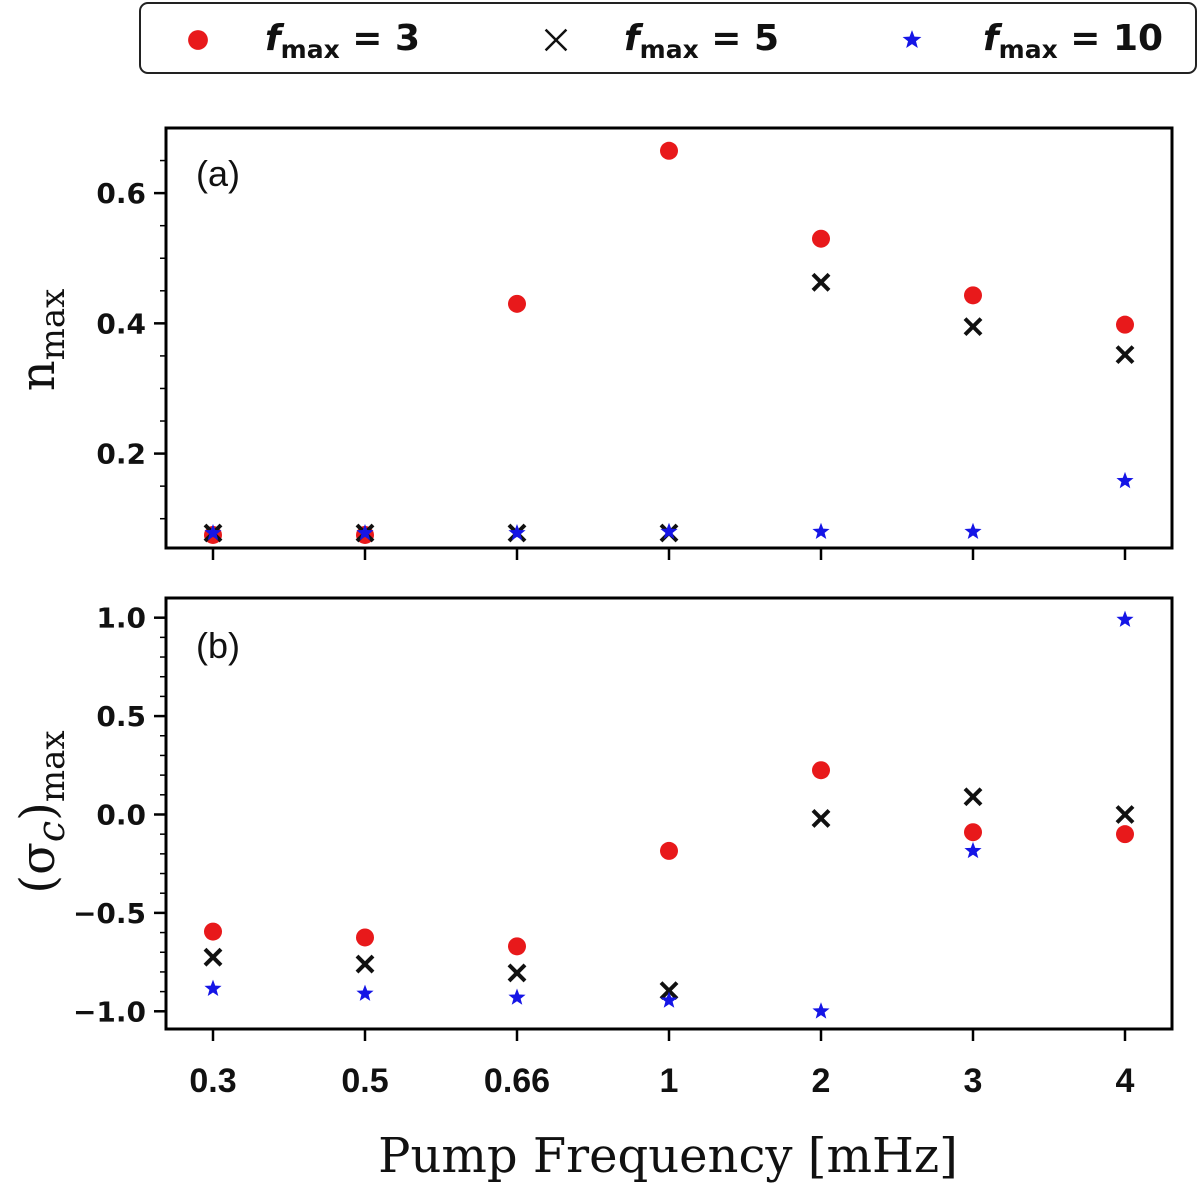  What do you see at coordinates (121, 716) in the screenshot?
I see `panel-b-y-tick-label: 0.5` at bounding box center [121, 716].